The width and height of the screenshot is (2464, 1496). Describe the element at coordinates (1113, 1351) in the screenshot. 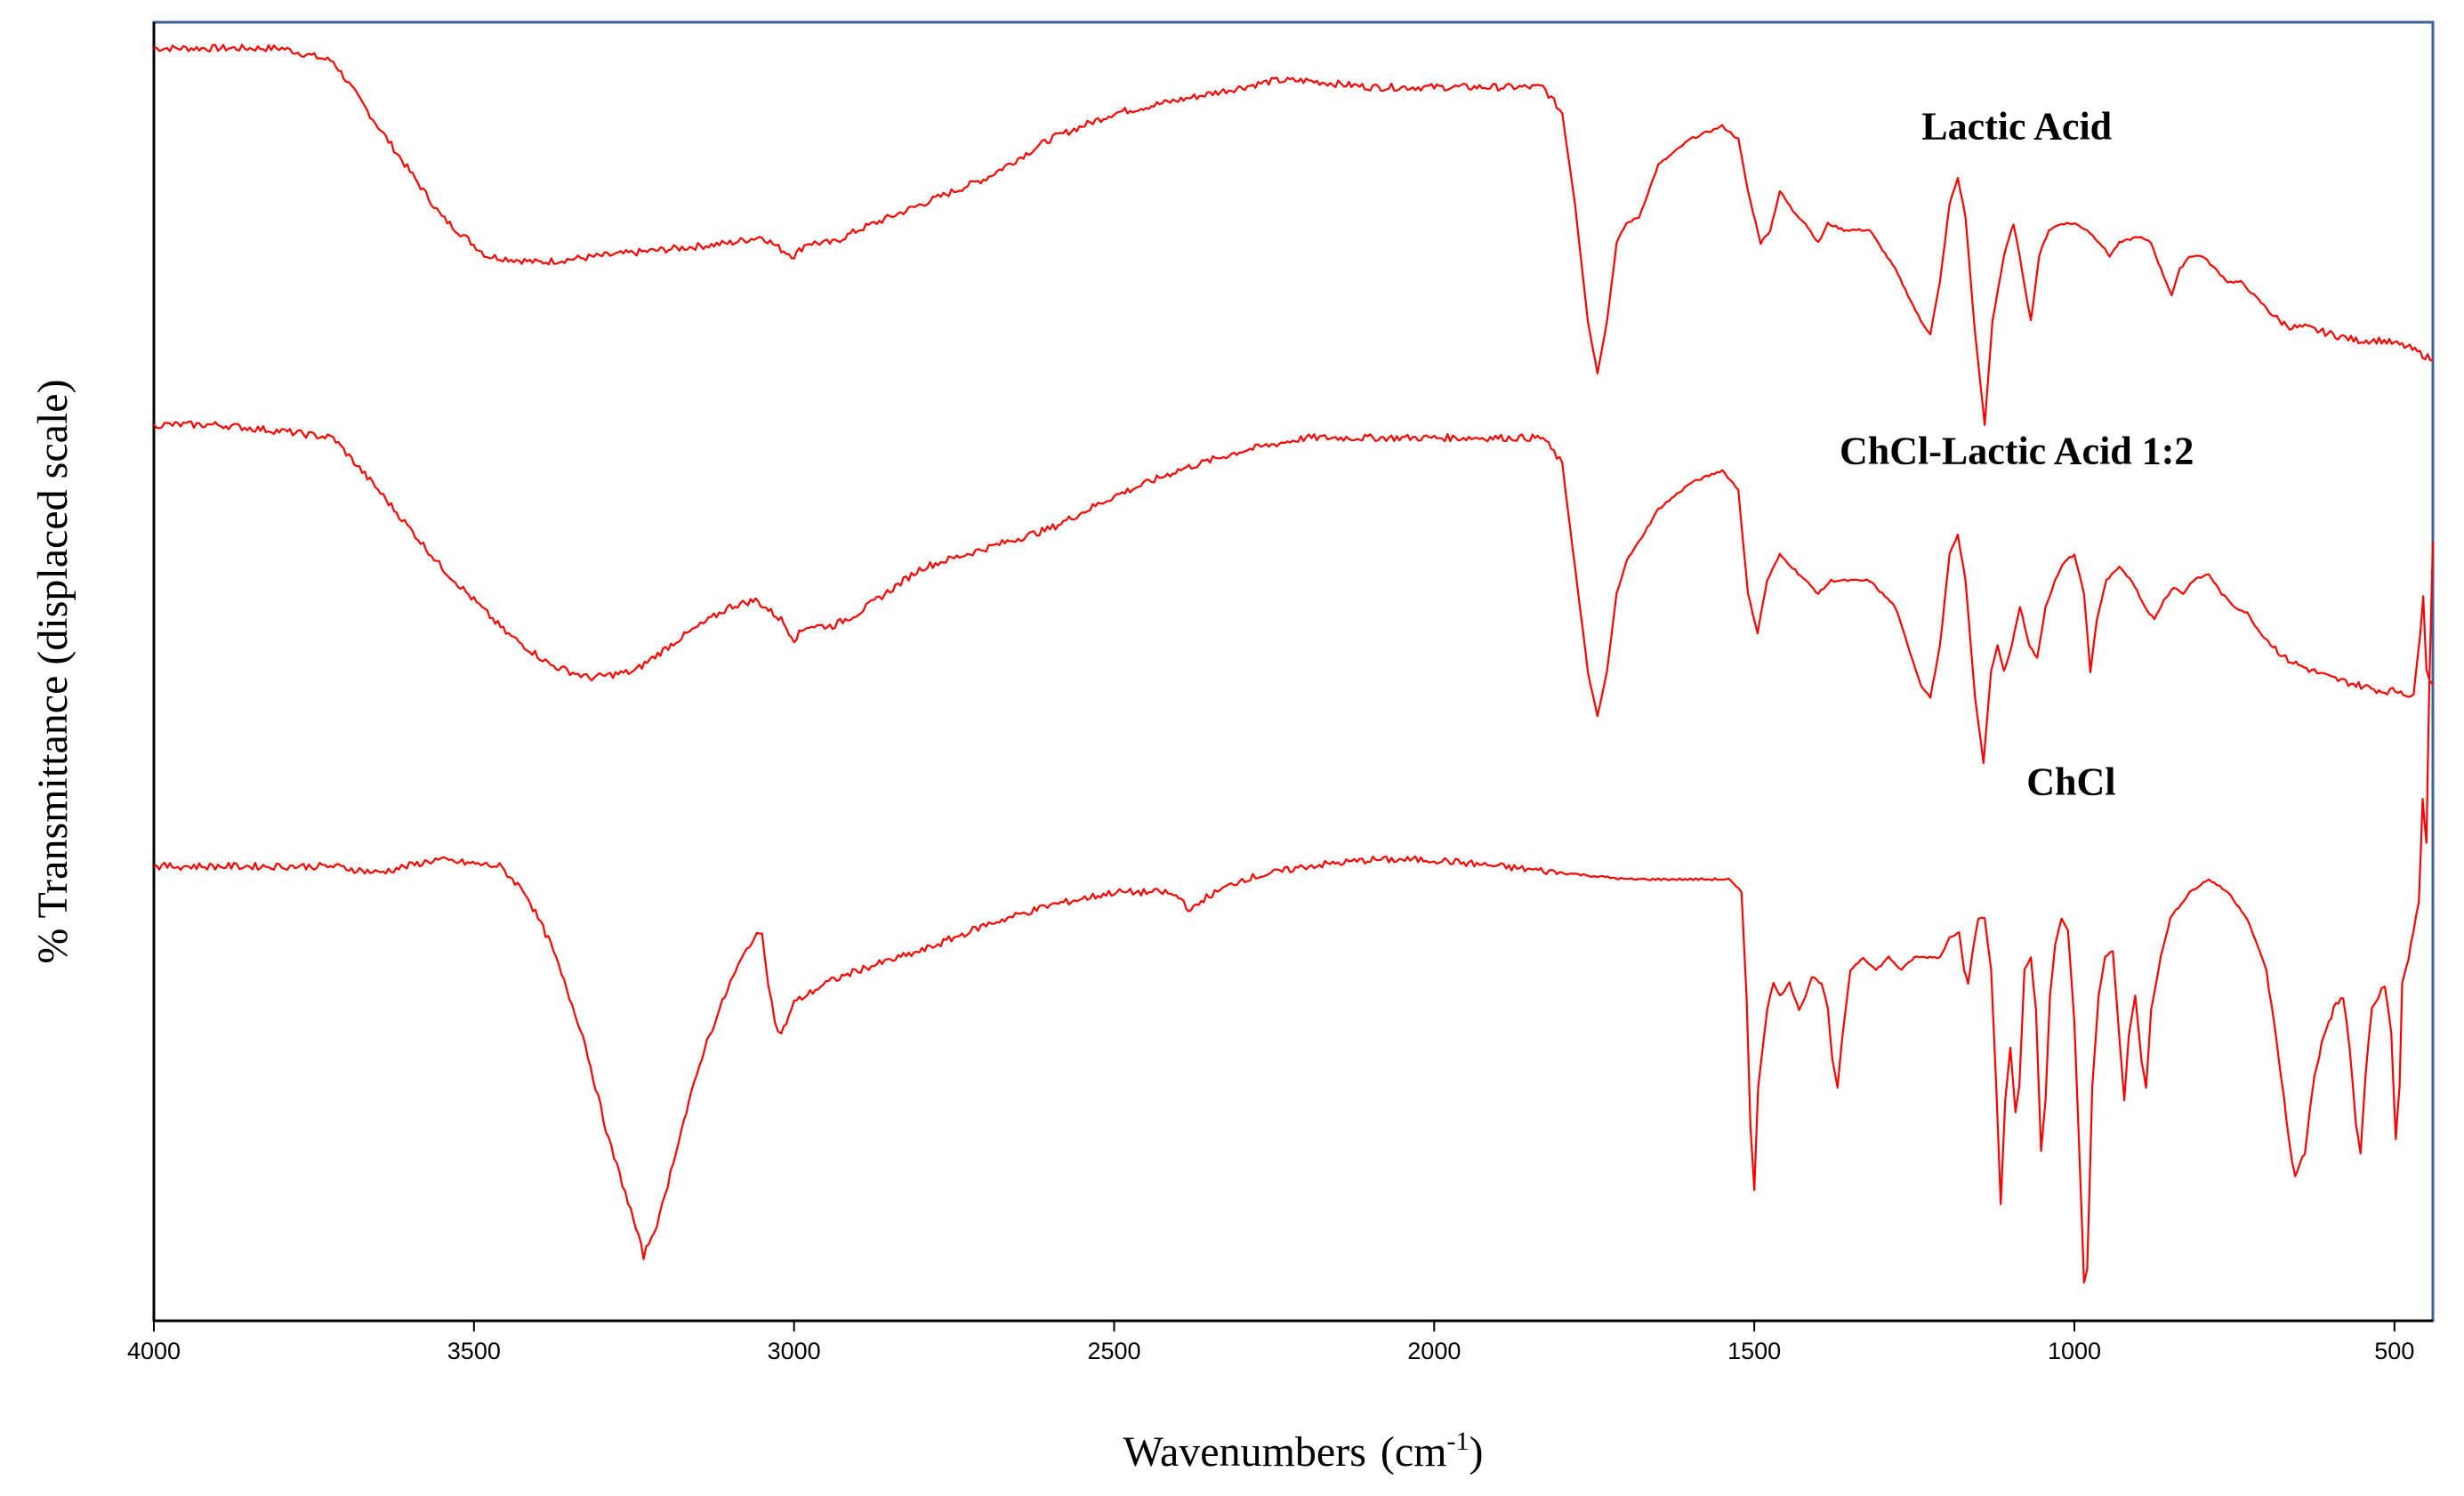

I see `x-tick-label: 2500` at that location.